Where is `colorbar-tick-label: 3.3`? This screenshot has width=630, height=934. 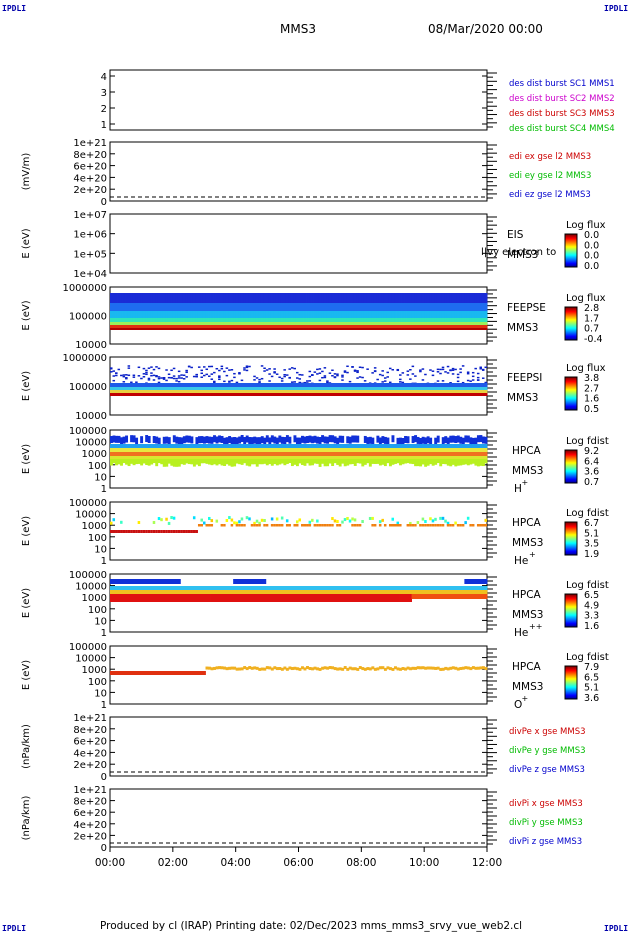
colorbar-tick-label: 3.3 is located at coordinates (591, 616).